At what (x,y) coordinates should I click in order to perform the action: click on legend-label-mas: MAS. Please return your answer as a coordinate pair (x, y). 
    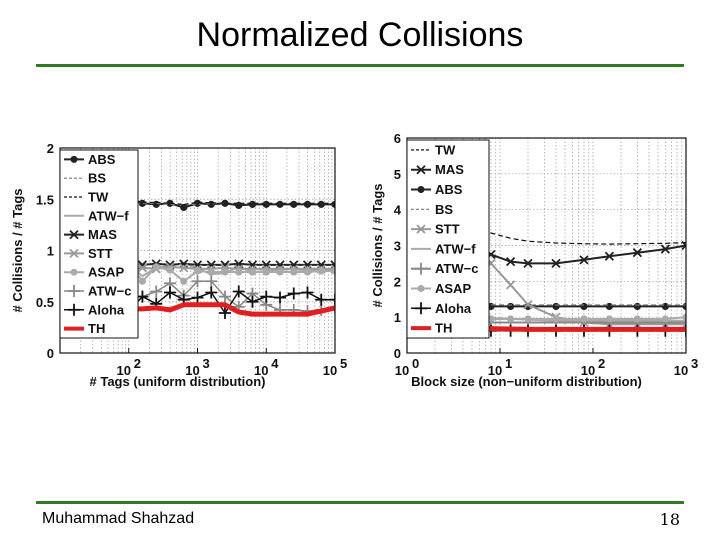
    Looking at the image, I should click on (102, 234).